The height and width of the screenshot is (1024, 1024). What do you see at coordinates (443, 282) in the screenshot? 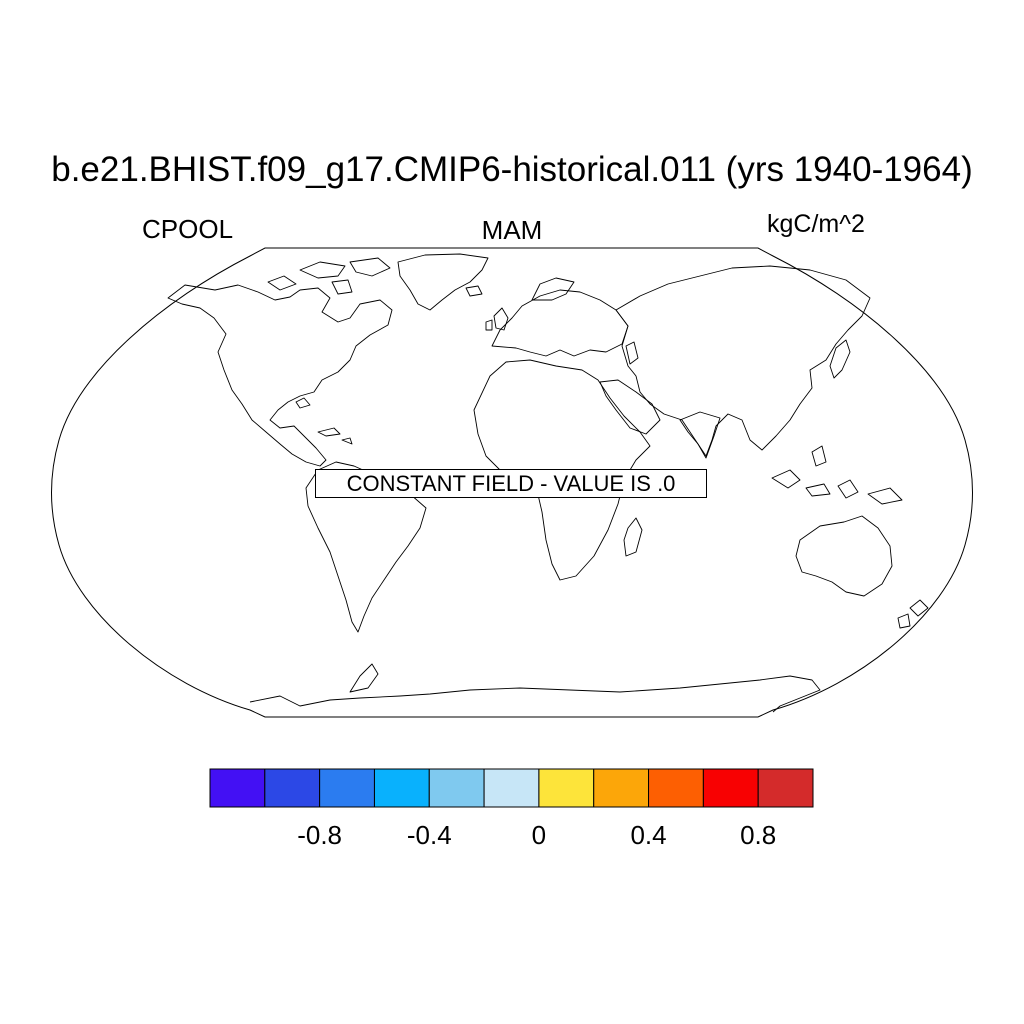
I see `coastline-greenland` at bounding box center [443, 282].